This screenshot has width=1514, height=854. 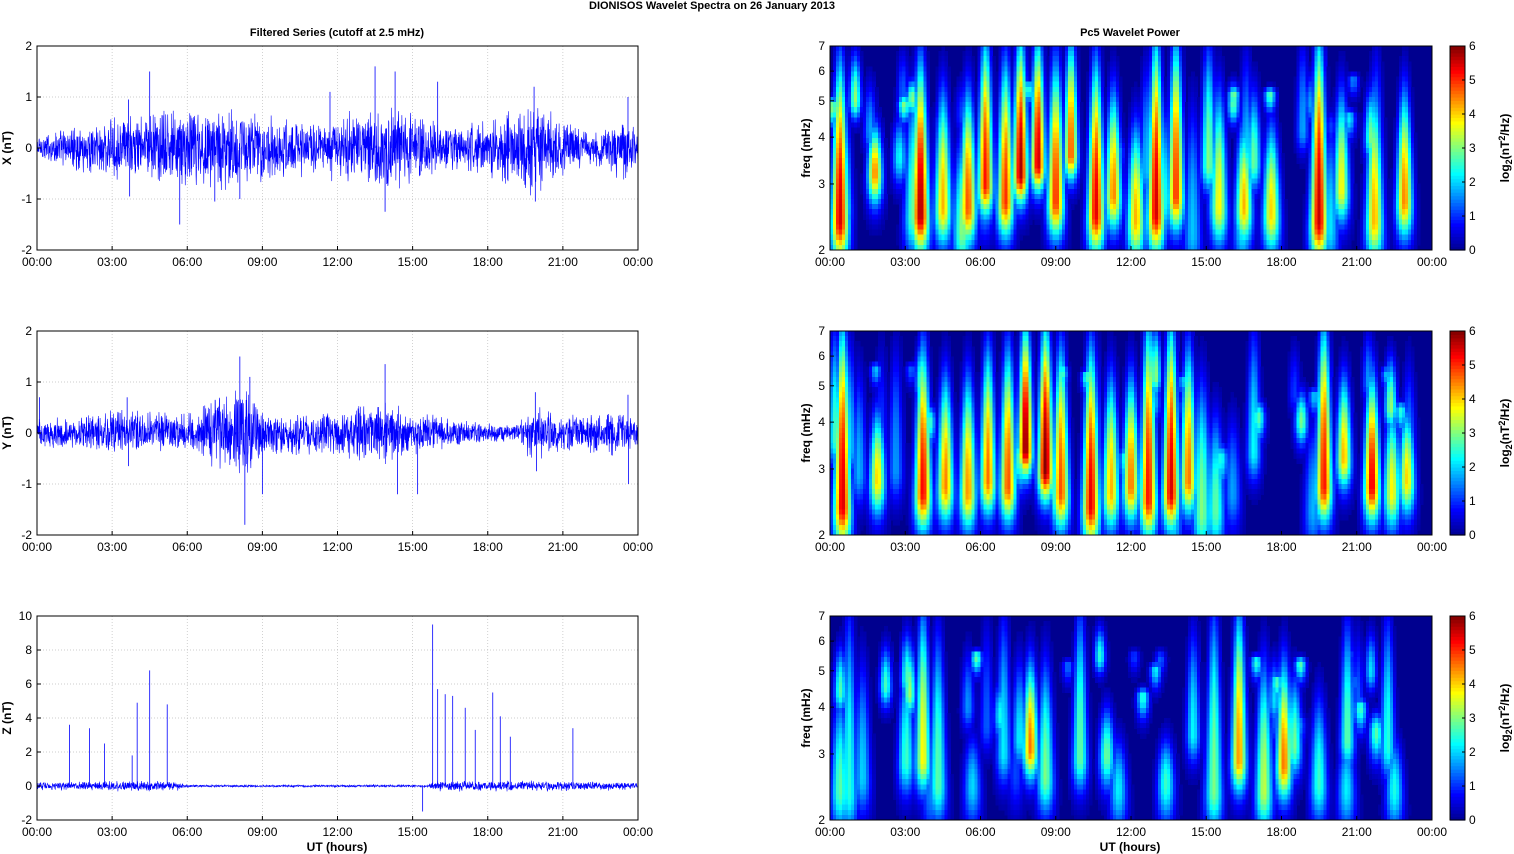 What do you see at coordinates (337, 847) in the screenshot?
I see `panel-z-xlabel: UT (hours)` at bounding box center [337, 847].